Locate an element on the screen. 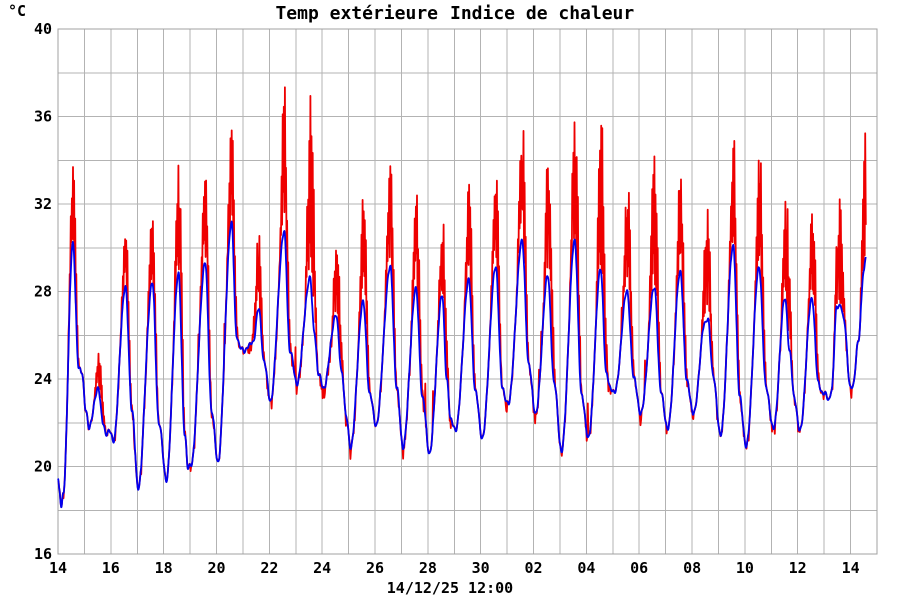  x-tick-label: 20 is located at coordinates (216, 568).